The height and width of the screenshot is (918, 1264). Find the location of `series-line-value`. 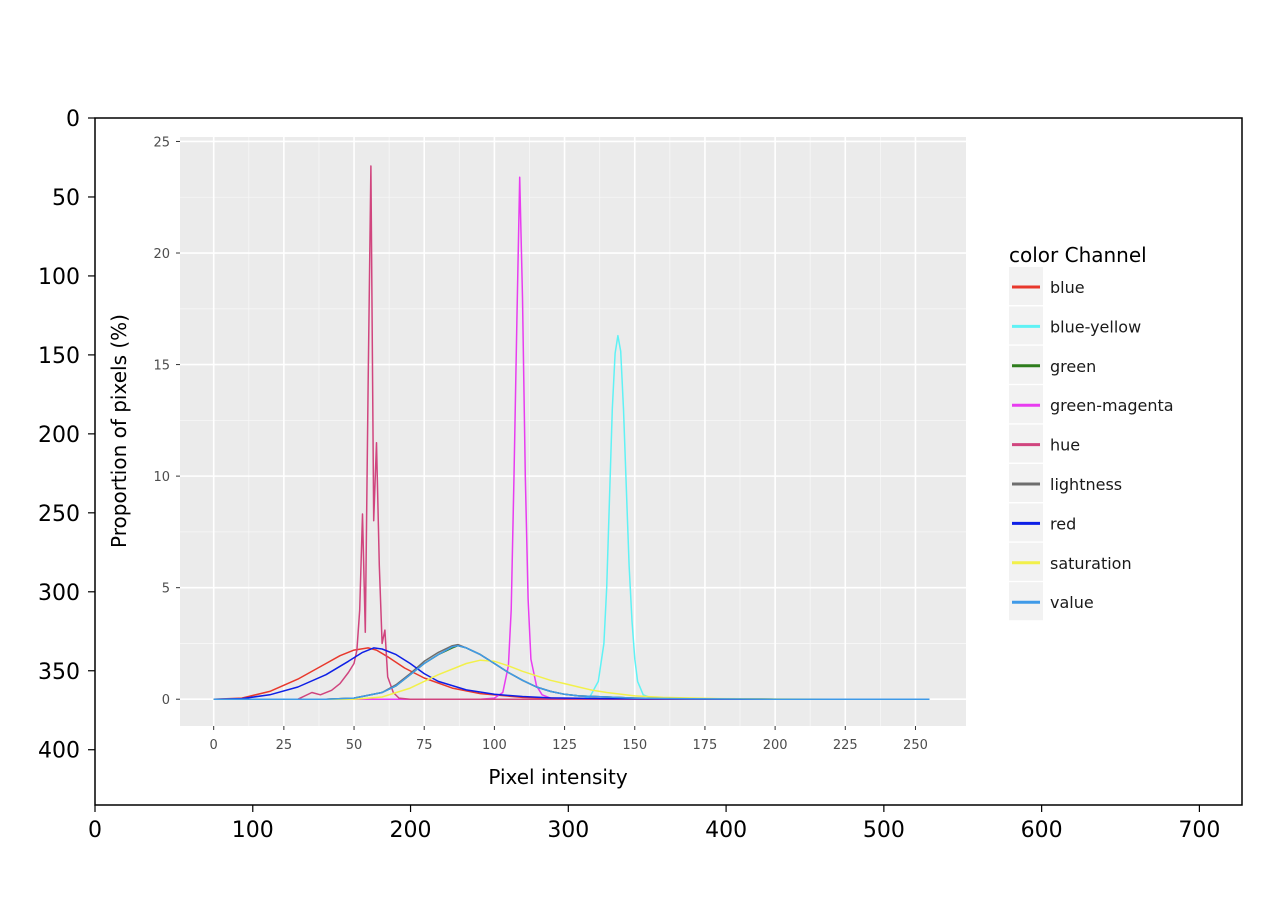

series-line-value is located at coordinates (571, 672).